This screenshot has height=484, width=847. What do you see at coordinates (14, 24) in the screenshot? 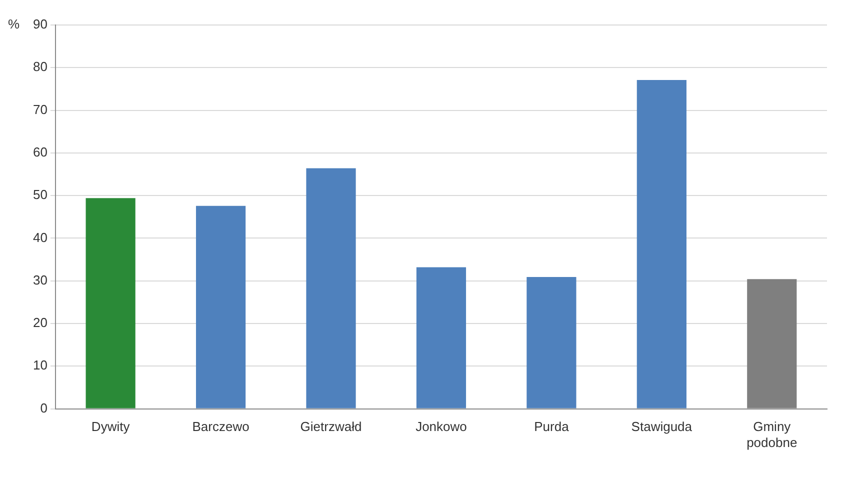
I see `y-axis-title: %` at bounding box center [14, 24].